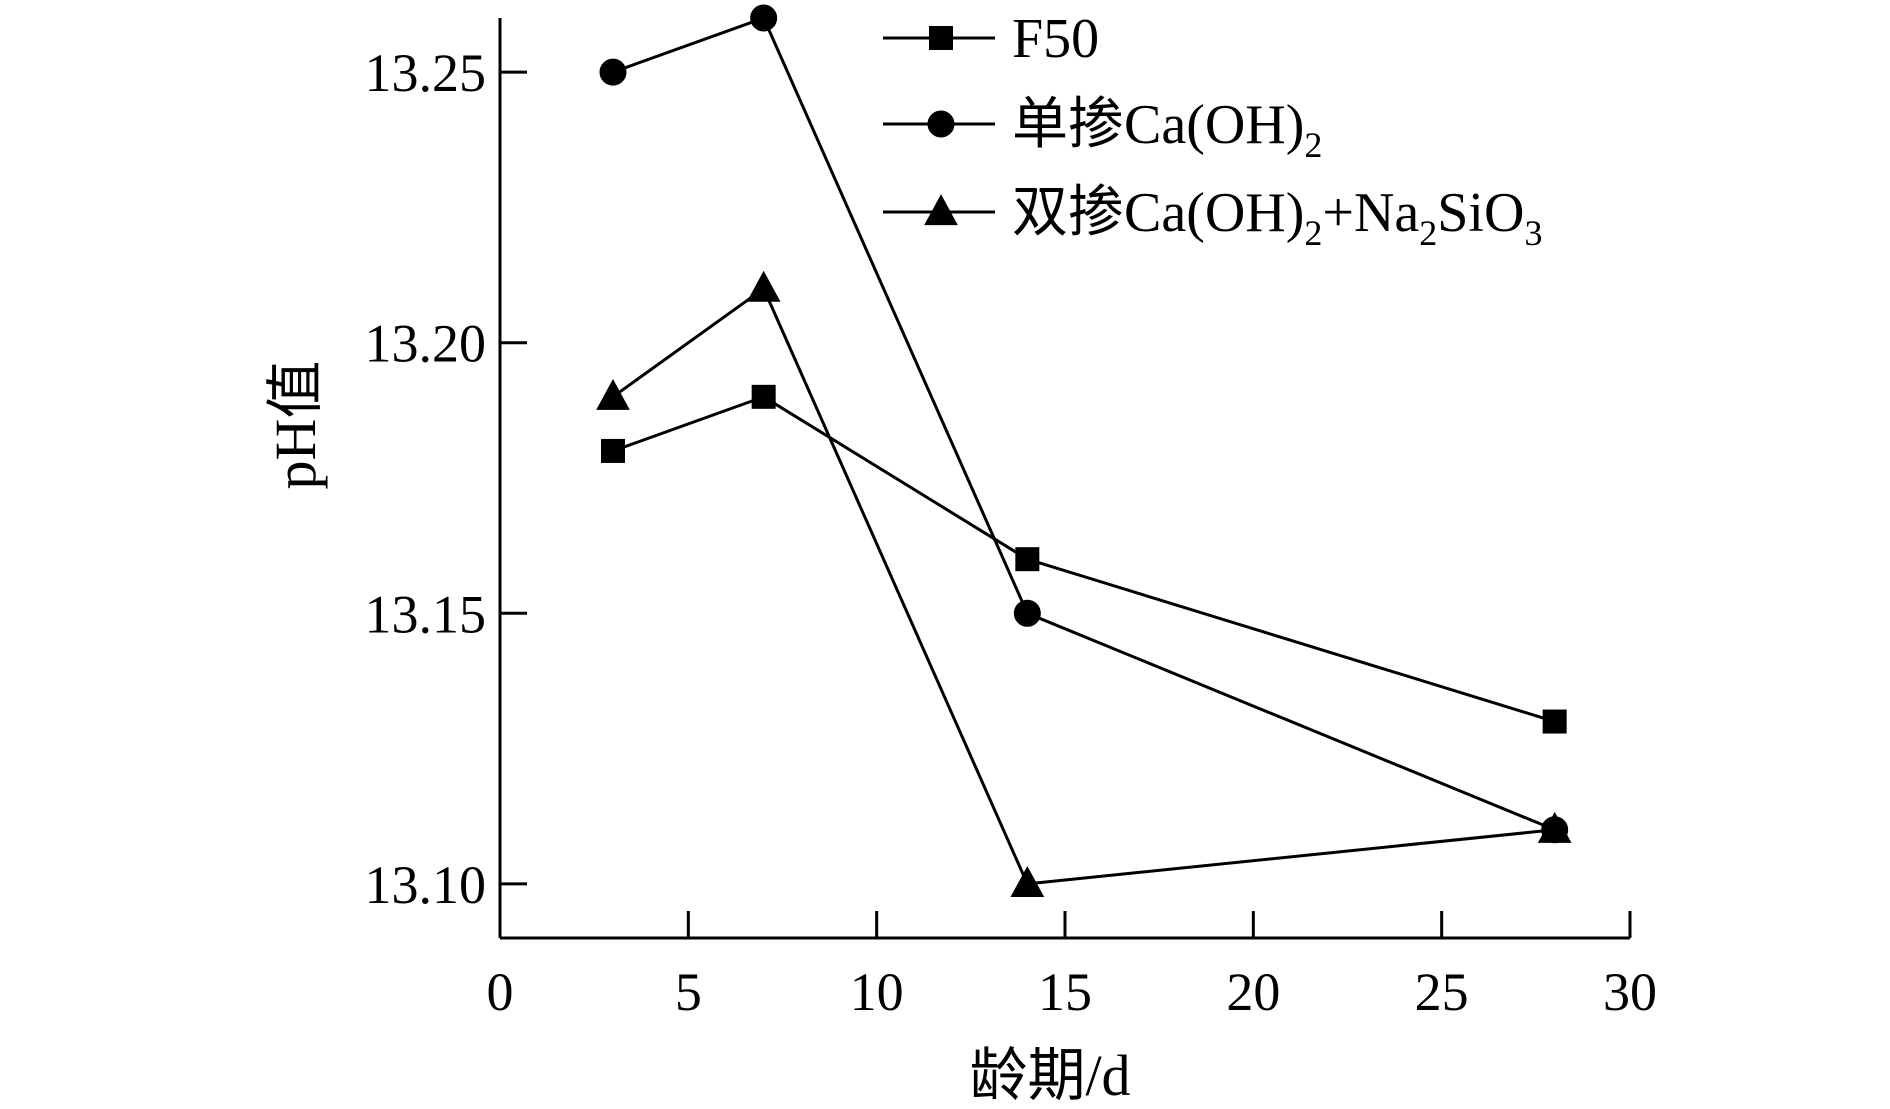  I want to click on legend-label-1: 单掺Ca(OH)2, so click(1167, 129).